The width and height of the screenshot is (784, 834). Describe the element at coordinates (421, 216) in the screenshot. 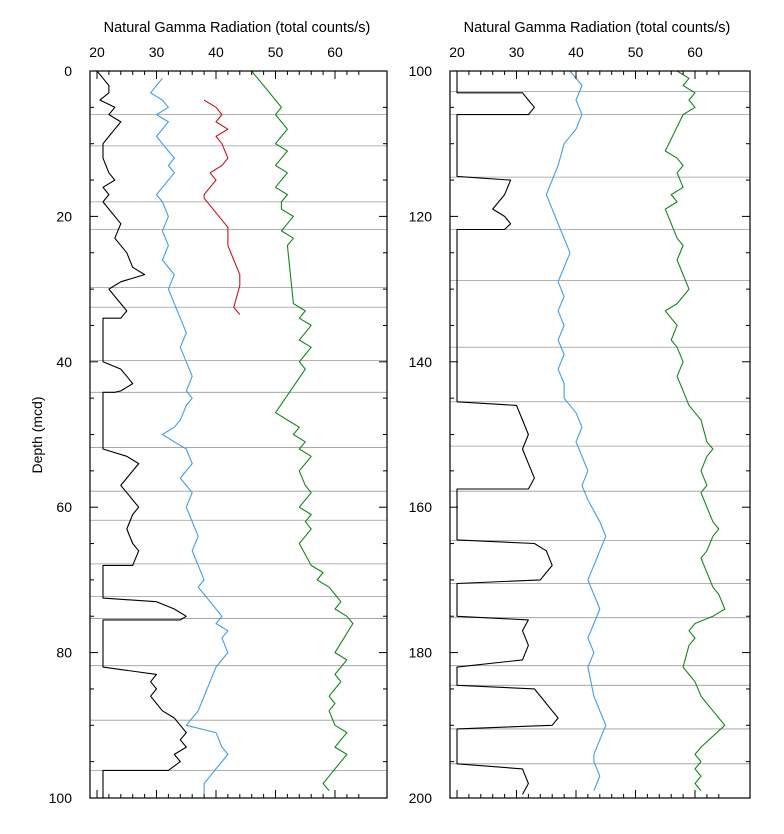

I see `y-tick-label: 120` at that location.